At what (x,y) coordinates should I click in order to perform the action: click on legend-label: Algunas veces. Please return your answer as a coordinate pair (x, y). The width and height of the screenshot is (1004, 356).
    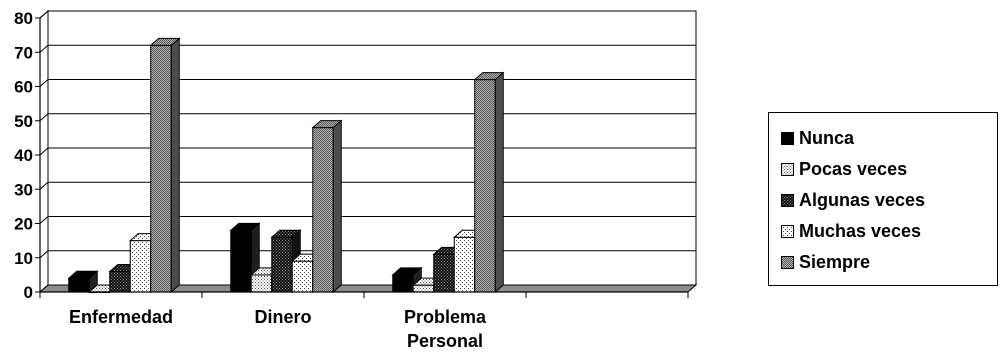
    Looking at the image, I should click on (862, 200).